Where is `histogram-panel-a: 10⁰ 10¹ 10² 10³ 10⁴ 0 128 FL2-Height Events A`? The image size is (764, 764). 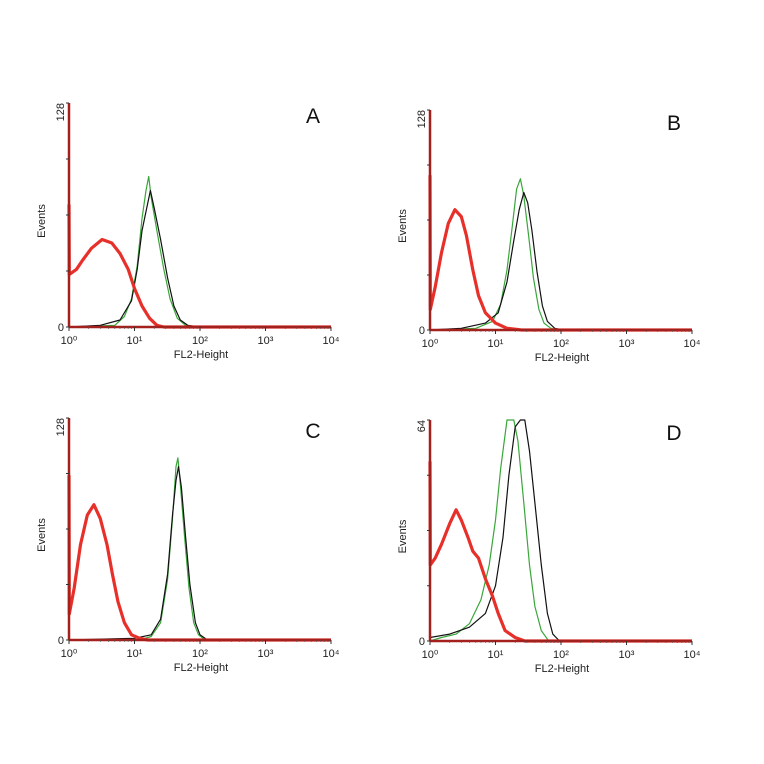 histogram-panel-a: 10⁰ 10¹ 10² 10³ 10⁴ 0 128 FL2-Height Events A is located at coordinates (188, 231).